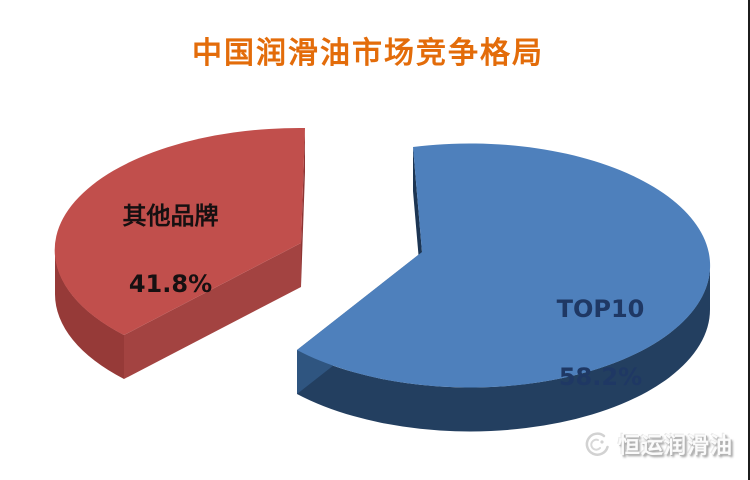 Image resolution: width=750 pixels, height=480 pixels. I want to click on slice-label-other-value: 41.8%, so click(170, 284).